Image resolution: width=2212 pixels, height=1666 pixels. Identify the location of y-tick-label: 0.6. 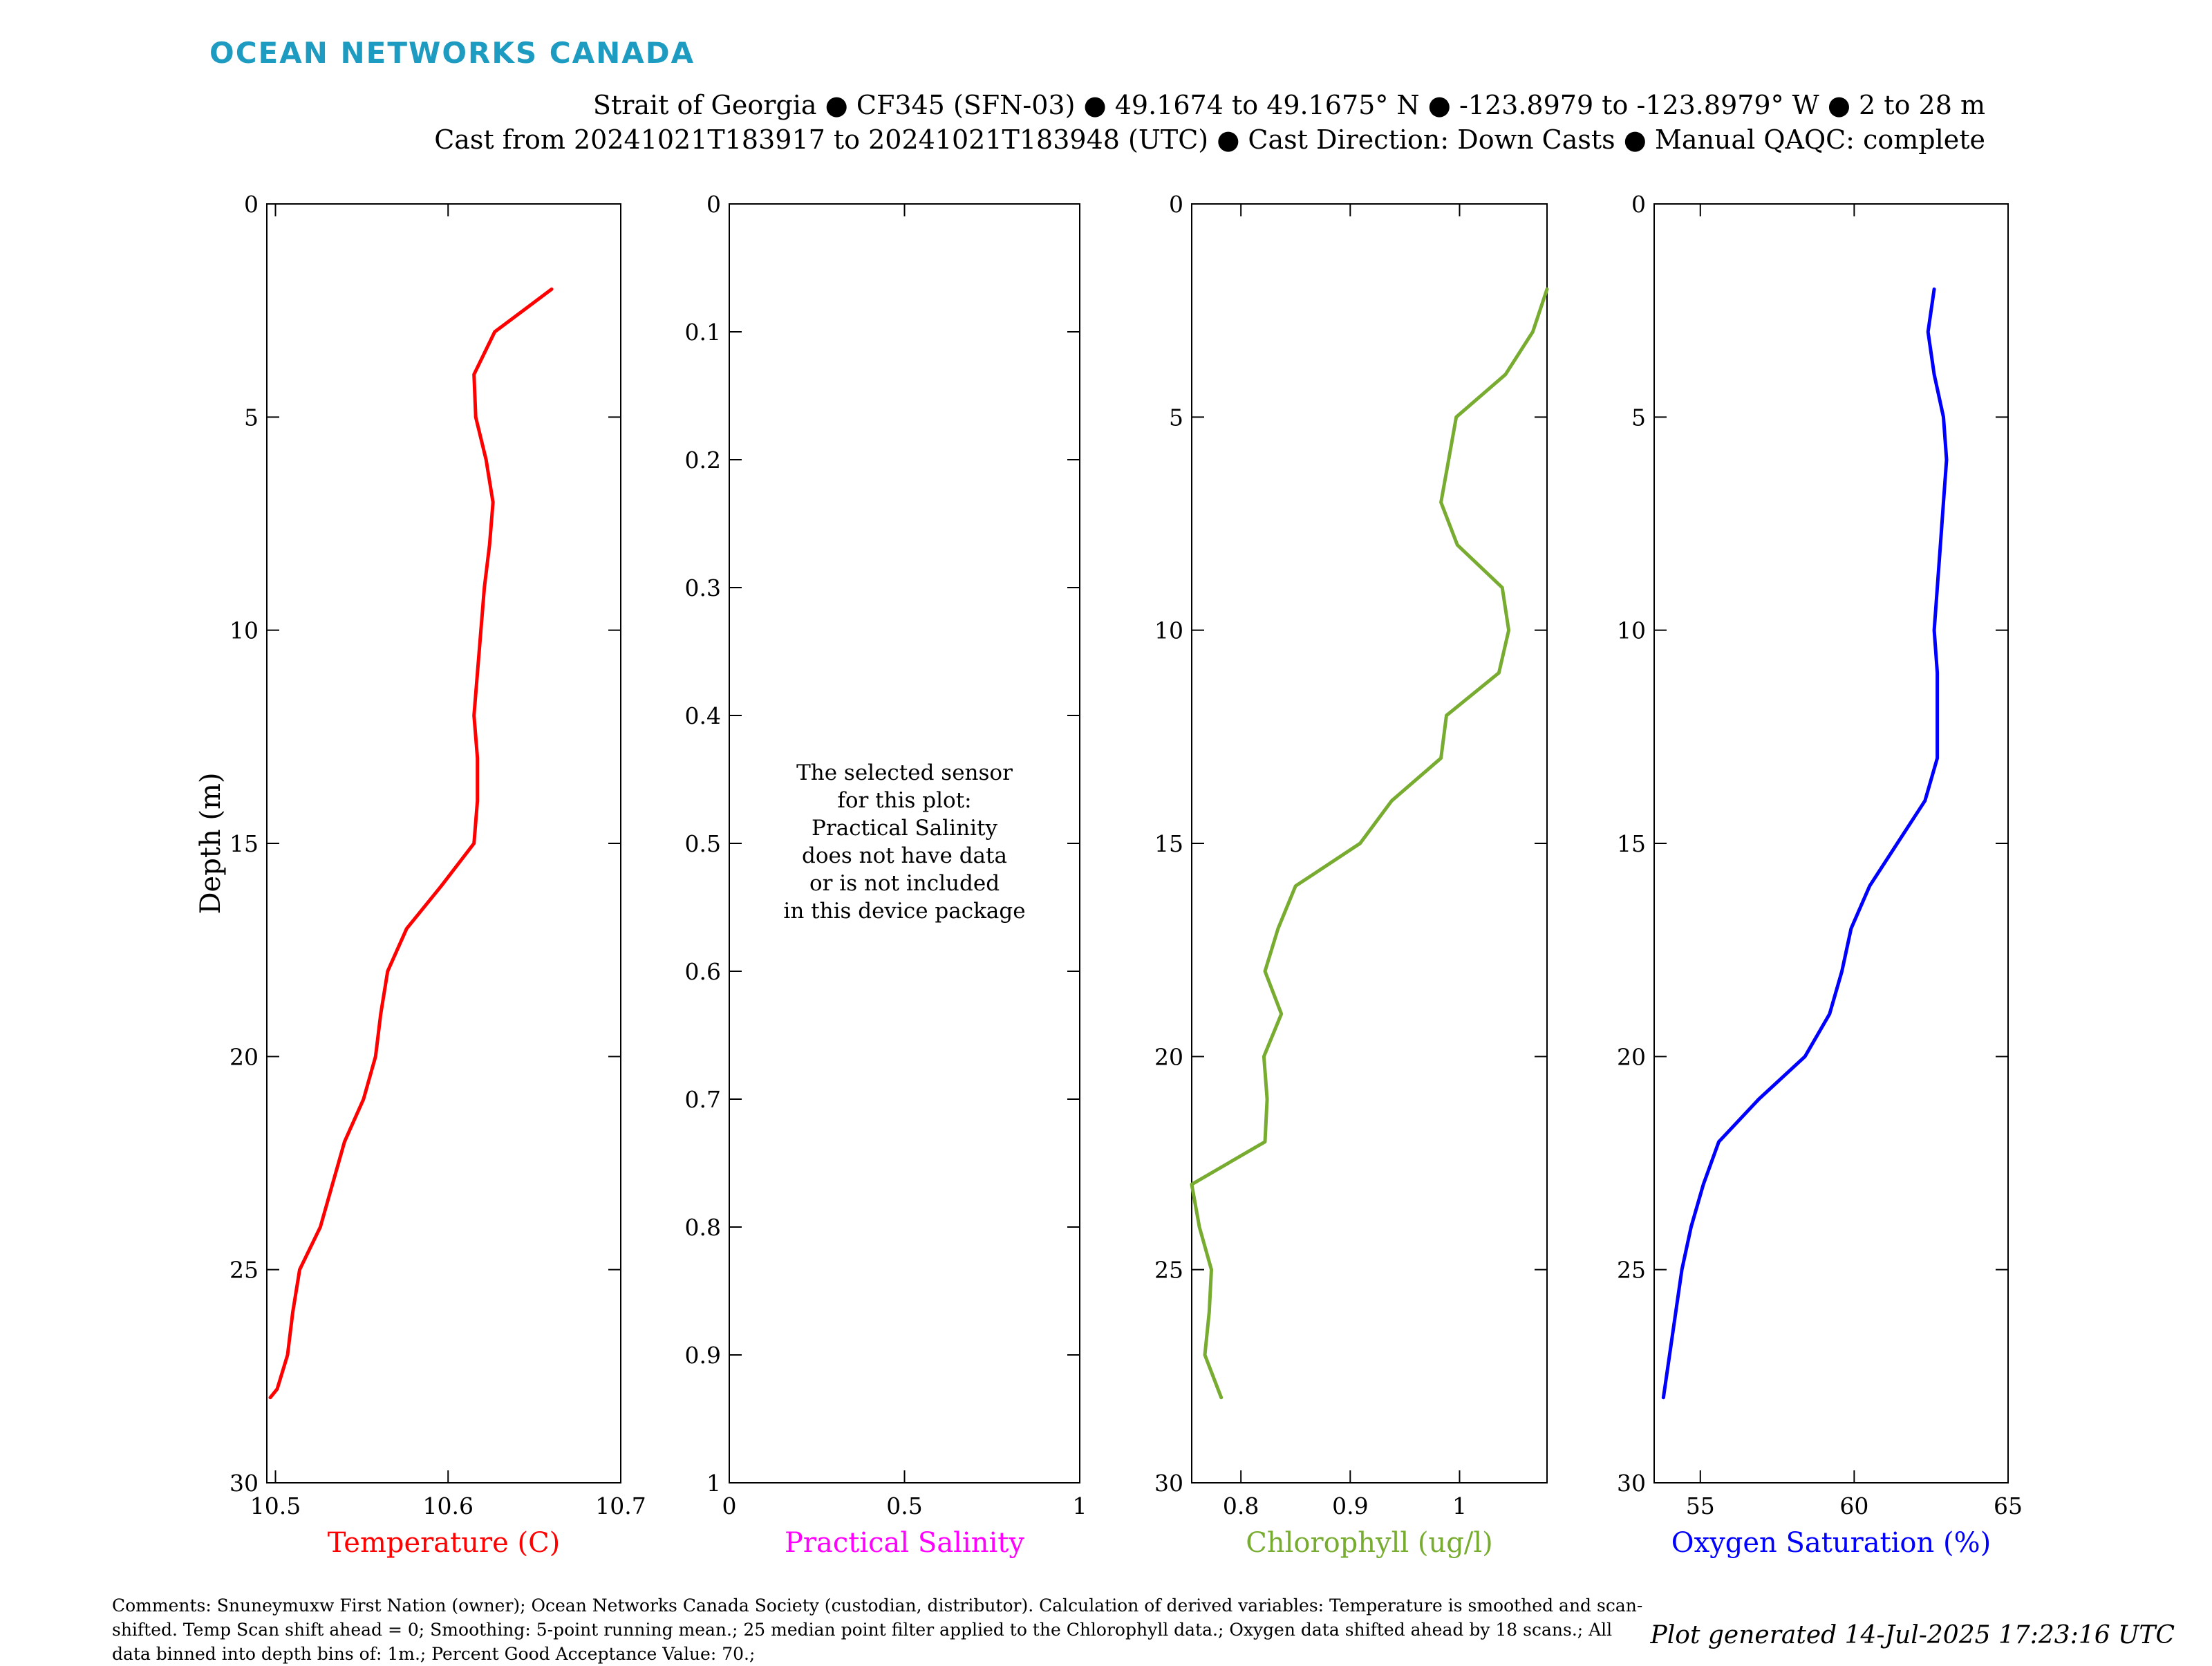
(703, 971).